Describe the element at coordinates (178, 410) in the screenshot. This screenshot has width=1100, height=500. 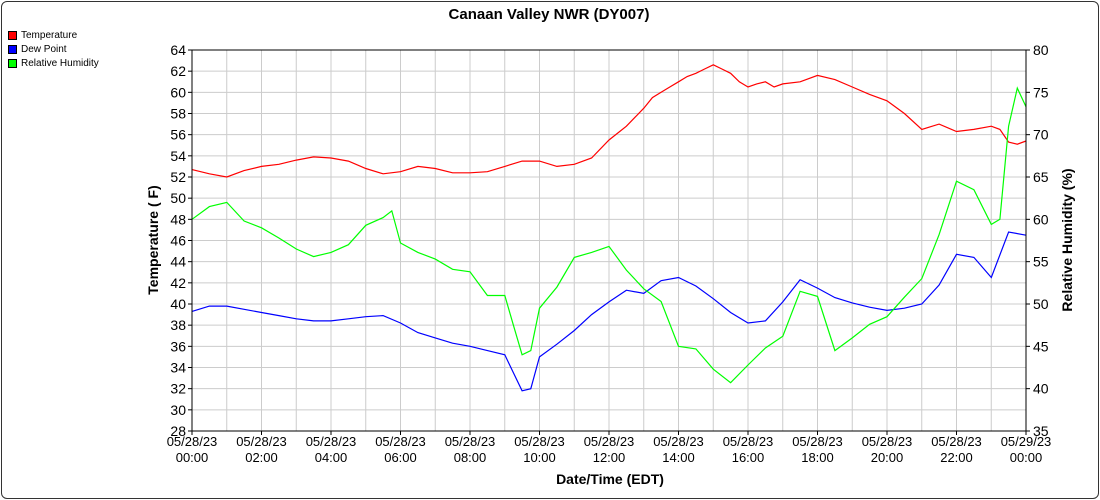
I see `y-tick-label: 30` at that location.